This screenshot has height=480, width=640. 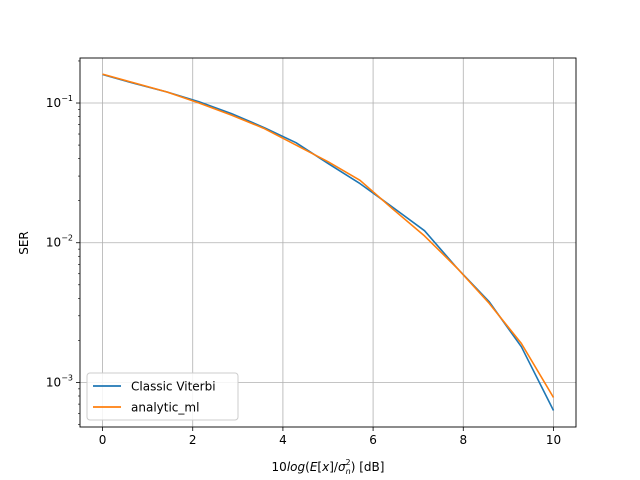 I want to click on legend-label-classic-viterbi: Classic Viterbi, so click(x=173, y=387).